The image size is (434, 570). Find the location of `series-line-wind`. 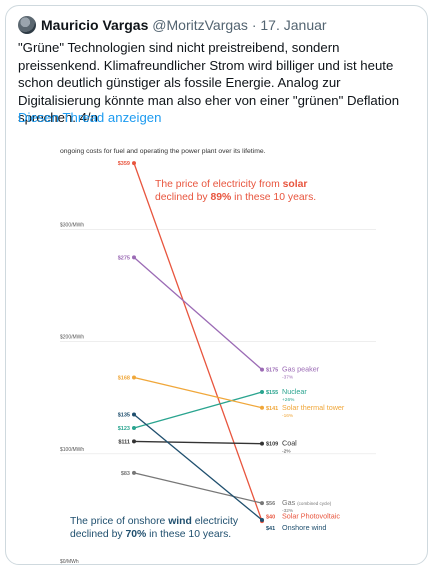

series-line-wind is located at coordinates (198, 467).